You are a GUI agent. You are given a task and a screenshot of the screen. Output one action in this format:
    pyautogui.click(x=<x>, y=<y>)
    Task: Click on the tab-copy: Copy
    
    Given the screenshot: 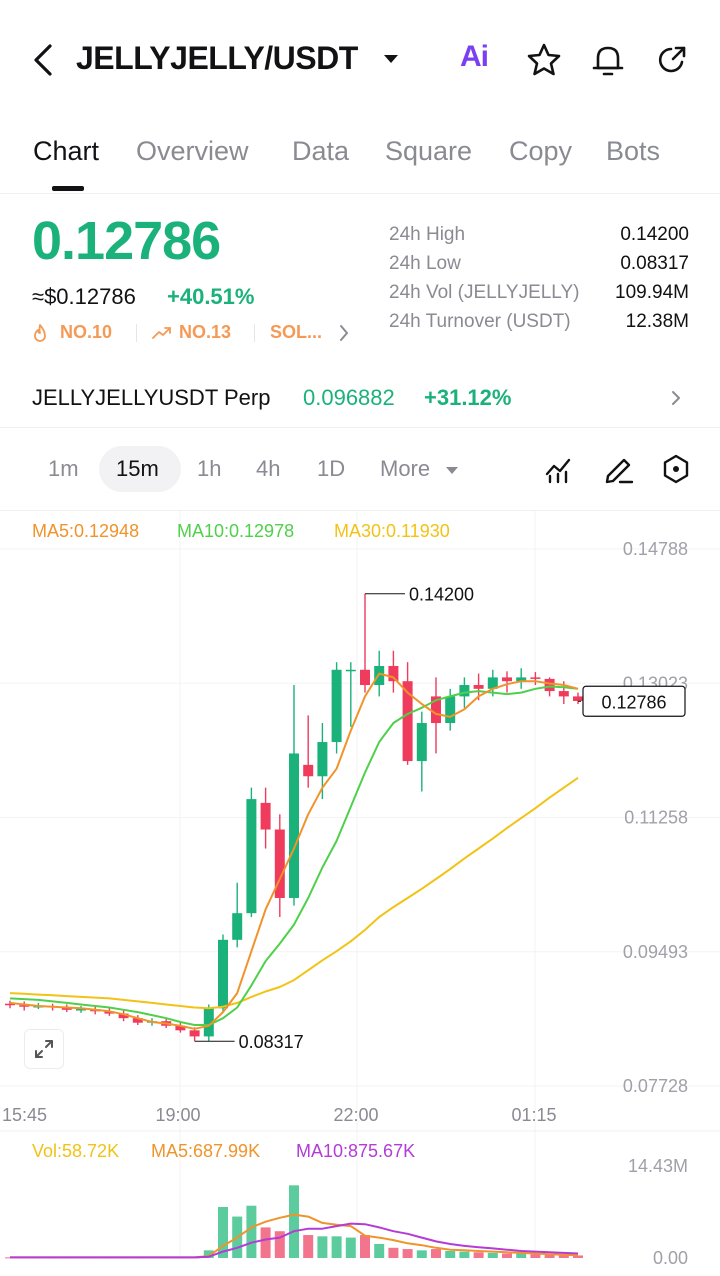 What is the action you would take?
    pyautogui.click(x=541, y=151)
    